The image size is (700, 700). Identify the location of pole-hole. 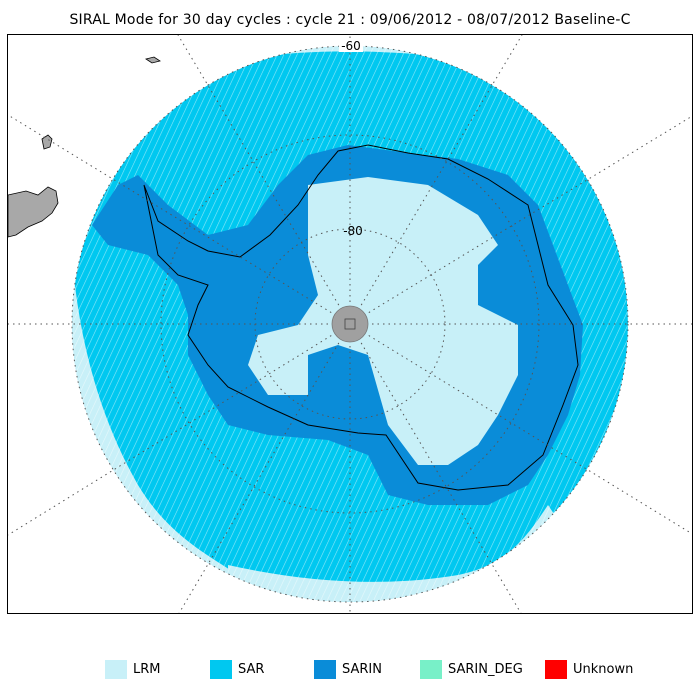
(350, 324).